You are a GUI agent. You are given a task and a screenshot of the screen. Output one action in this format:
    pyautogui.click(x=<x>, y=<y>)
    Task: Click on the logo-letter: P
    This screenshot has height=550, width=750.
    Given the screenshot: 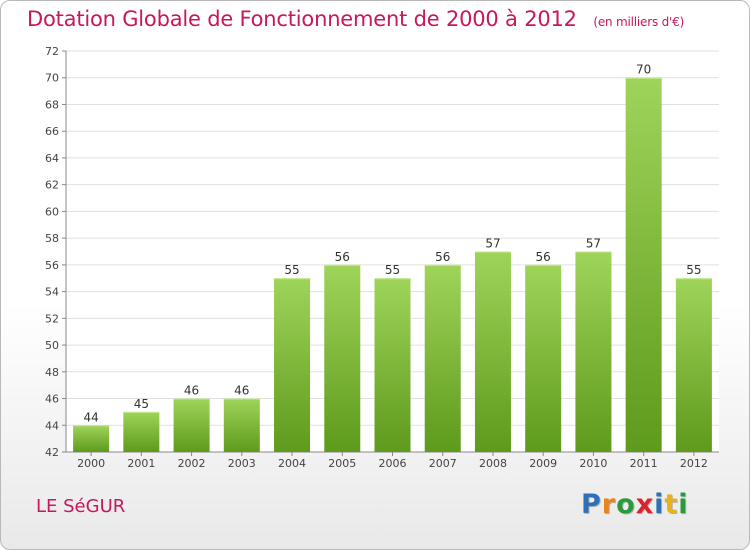 What is the action you would take?
    pyautogui.click(x=591, y=504)
    